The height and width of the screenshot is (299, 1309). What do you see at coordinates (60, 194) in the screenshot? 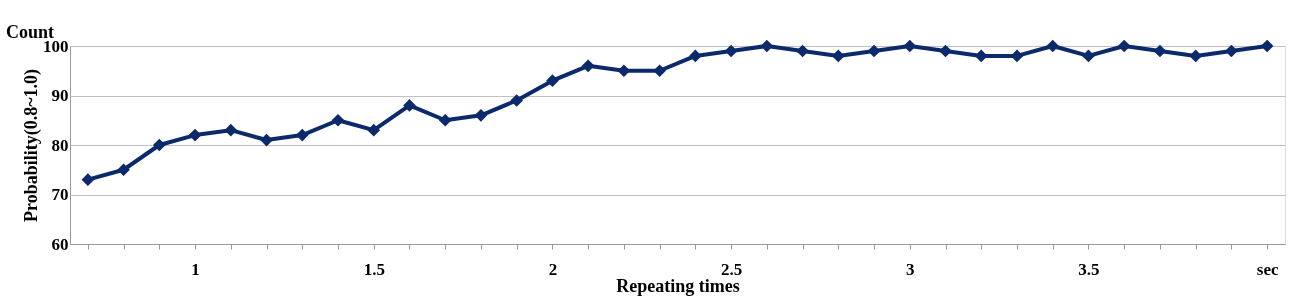
I see `y-tick-label: 70` at bounding box center [60, 194].